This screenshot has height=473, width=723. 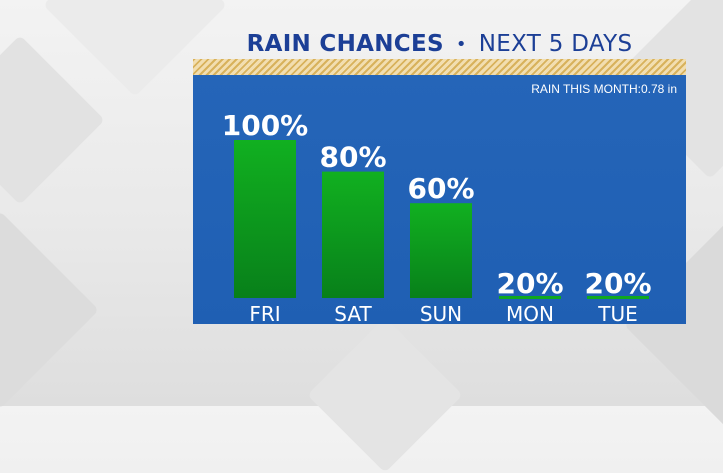 I want to click on bar-mon, so click(x=530, y=297).